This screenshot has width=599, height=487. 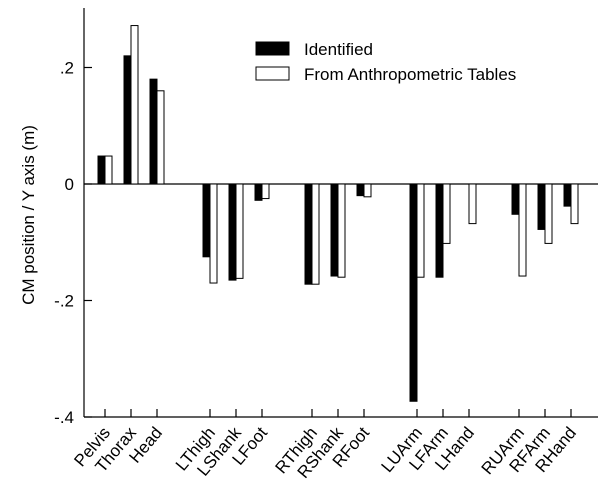 I want to click on bar-anthropometric-lthigh, so click(x=213, y=233).